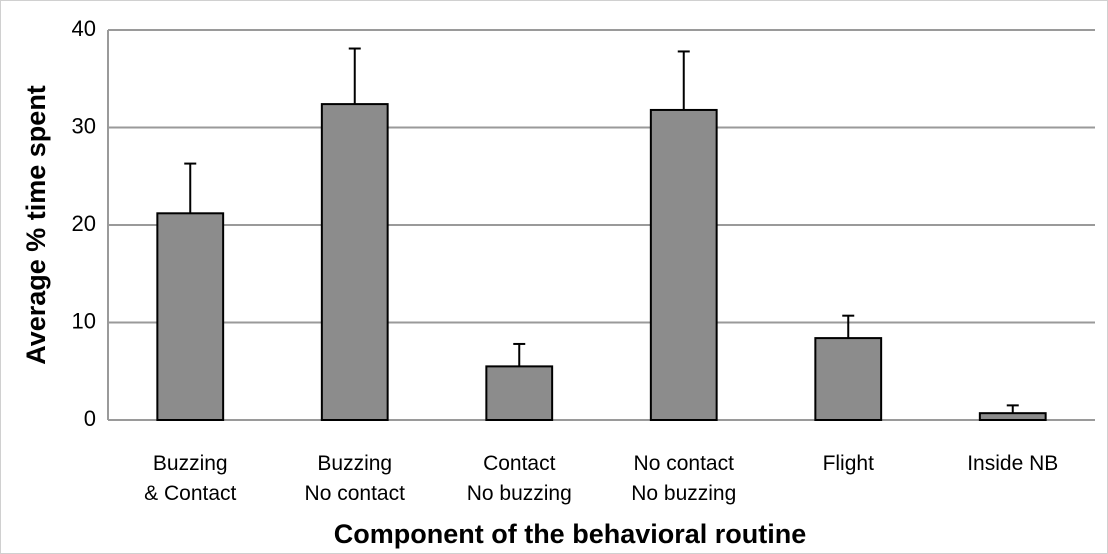 The height and width of the screenshot is (554, 1108). I want to click on x-tick-label: Contact No buzzing, so click(519, 478).